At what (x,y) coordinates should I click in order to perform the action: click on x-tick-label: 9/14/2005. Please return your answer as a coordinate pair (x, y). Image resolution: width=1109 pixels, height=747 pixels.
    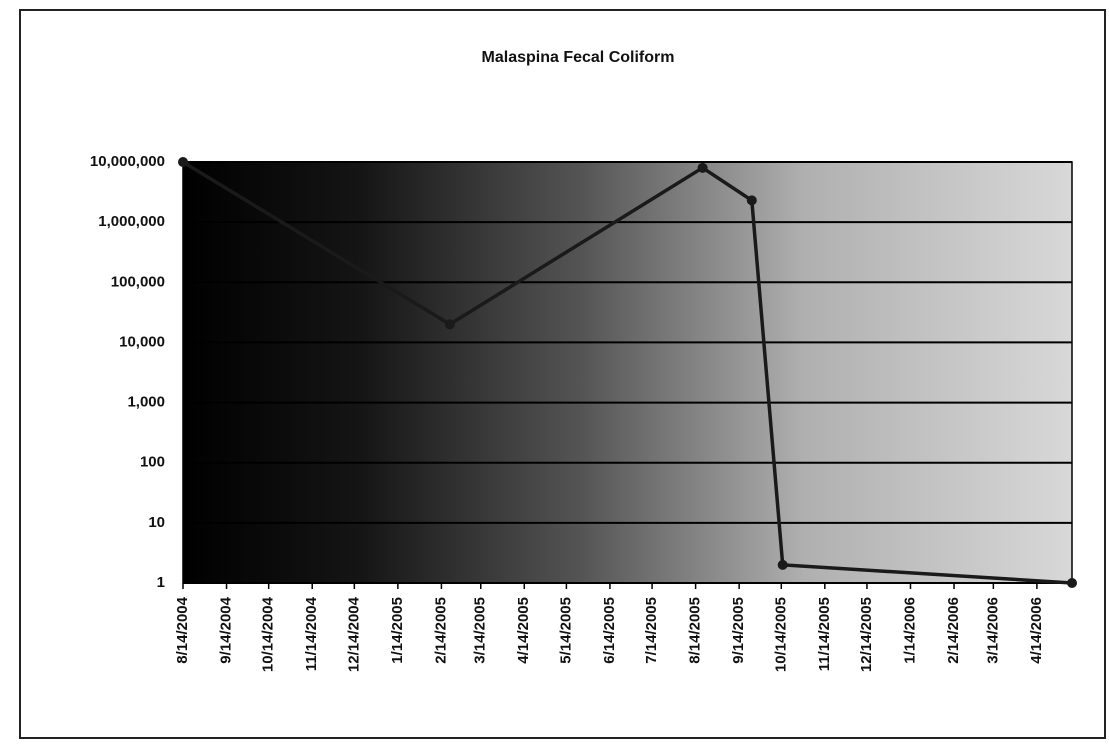
    Looking at the image, I should click on (738, 630).